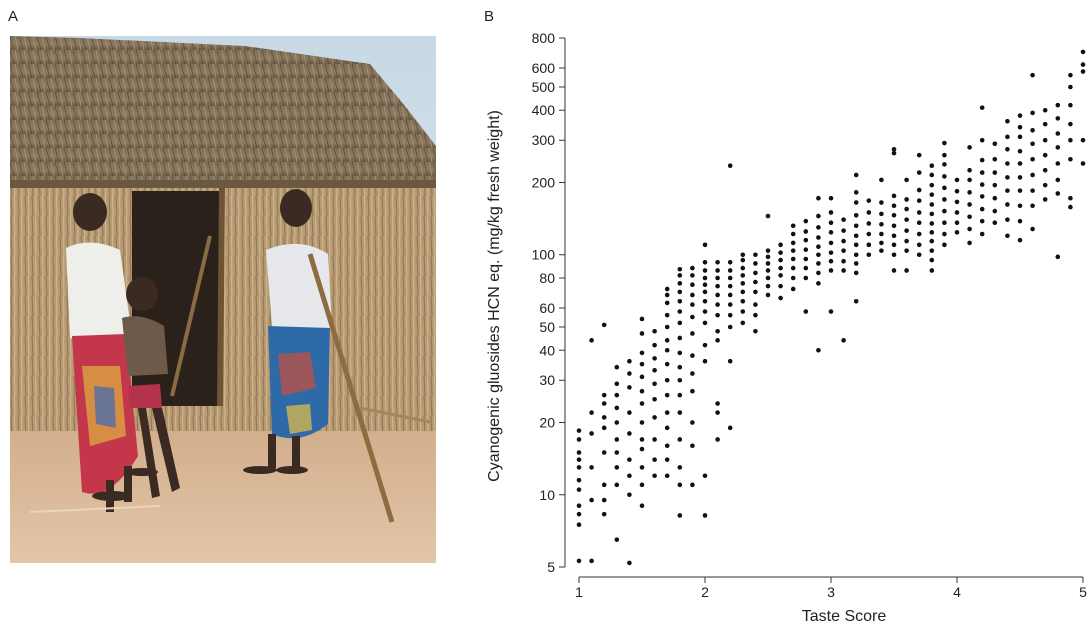 Image resolution: width=1089 pixels, height=627 pixels. I want to click on x-tick-label: 2, so click(705, 592).